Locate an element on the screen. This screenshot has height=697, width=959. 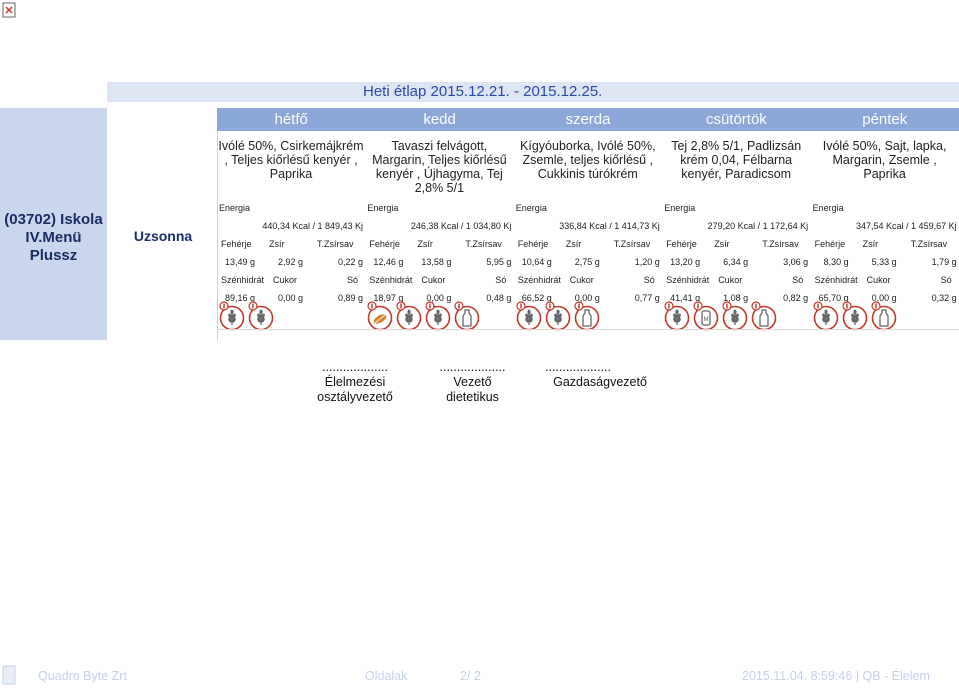
peanut-allergen-icon is located at coordinates (380, 316).